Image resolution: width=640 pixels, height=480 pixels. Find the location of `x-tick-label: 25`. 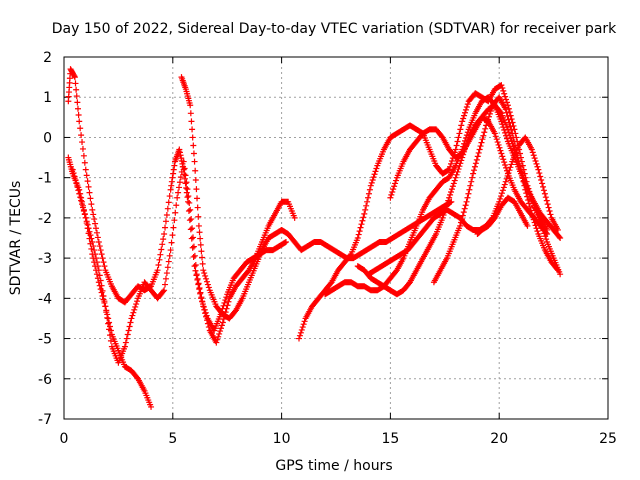

x-tick-label: 25 is located at coordinates (608, 439).